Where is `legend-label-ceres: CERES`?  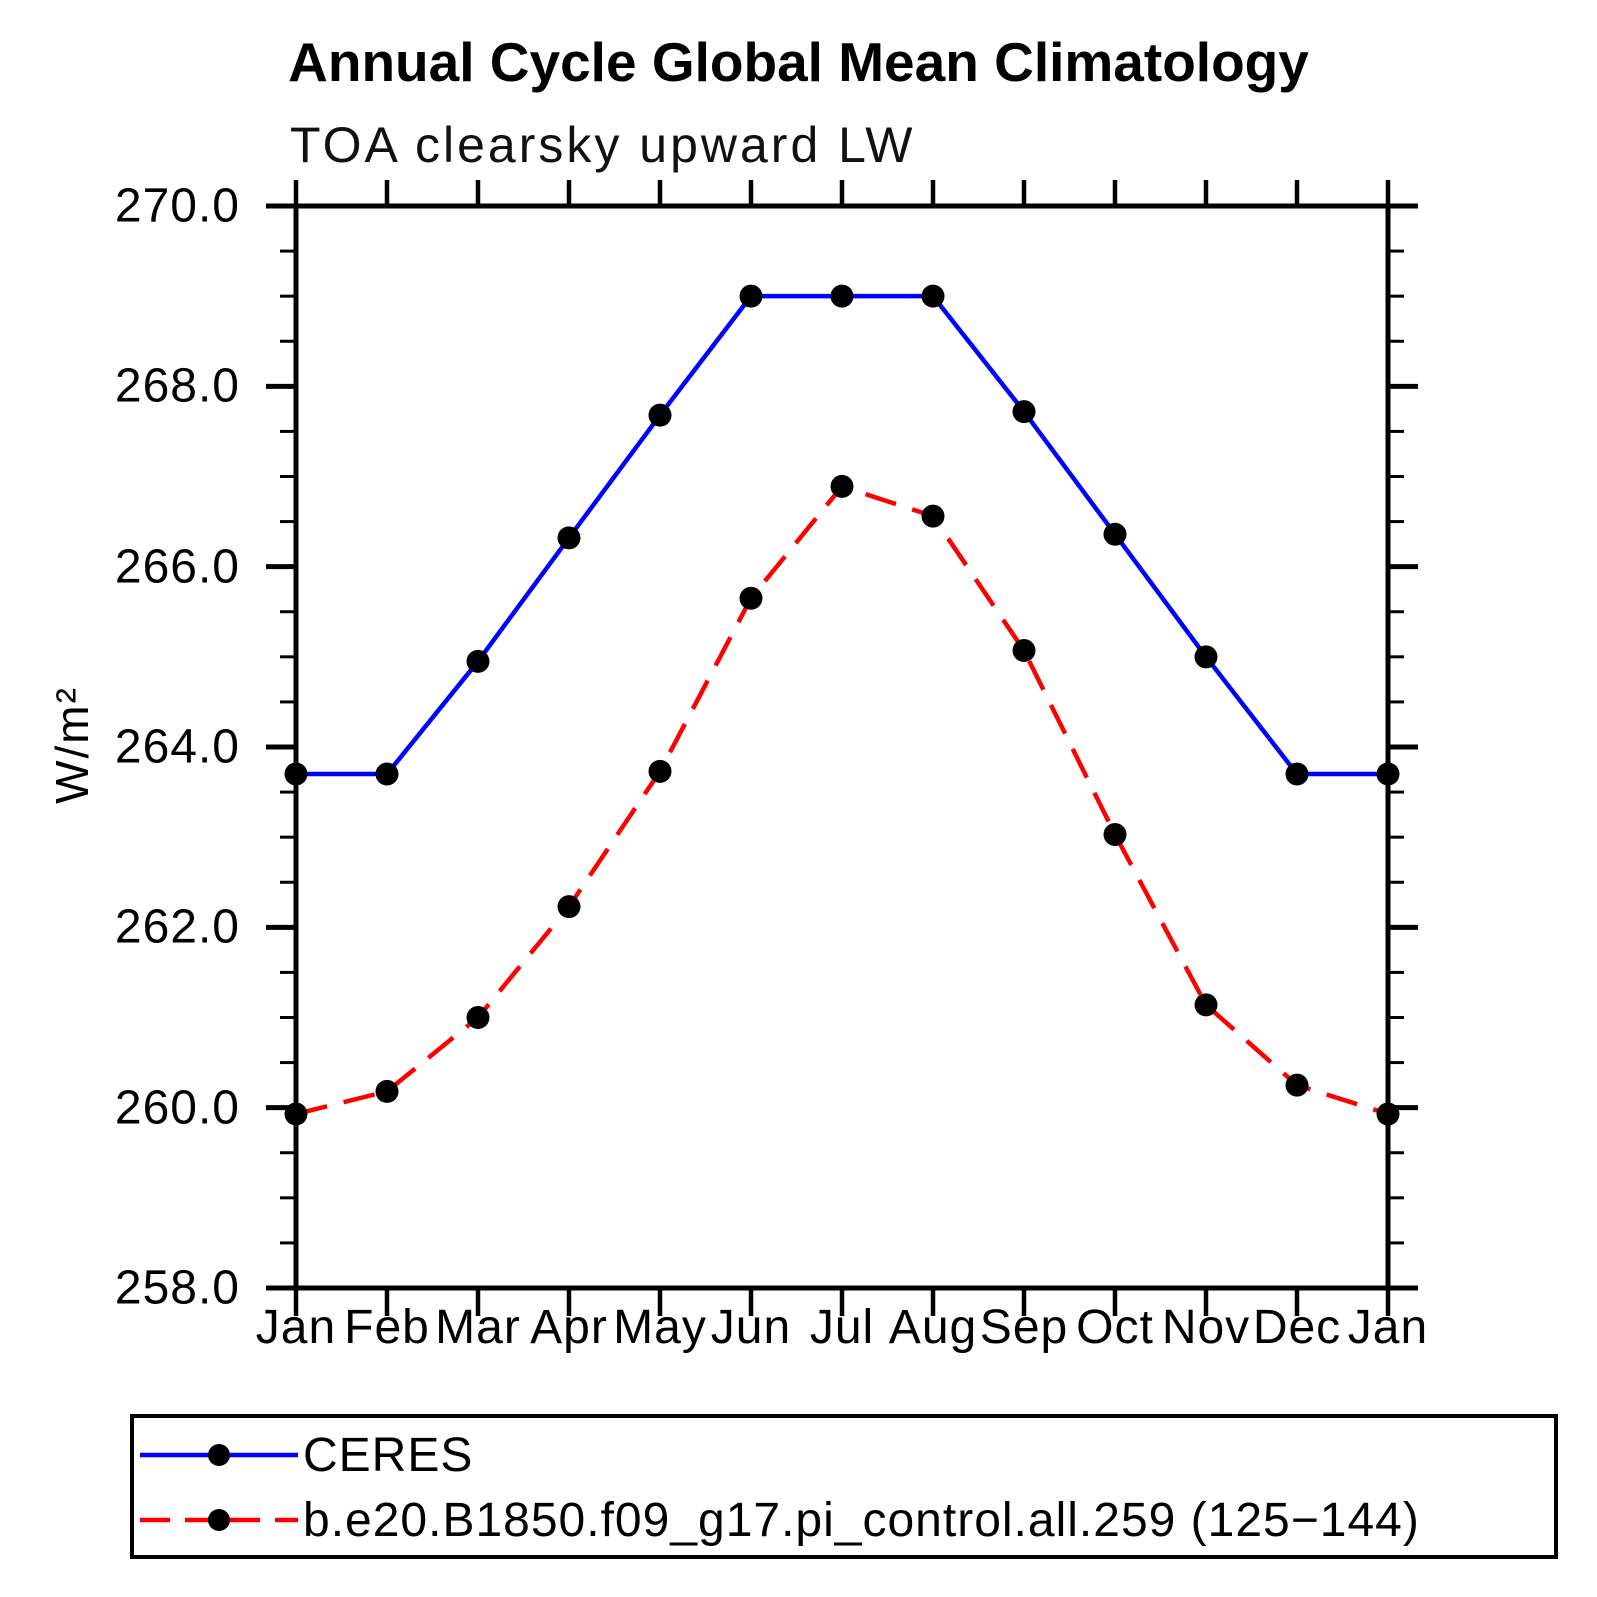 legend-label-ceres: CERES is located at coordinates (388, 1455).